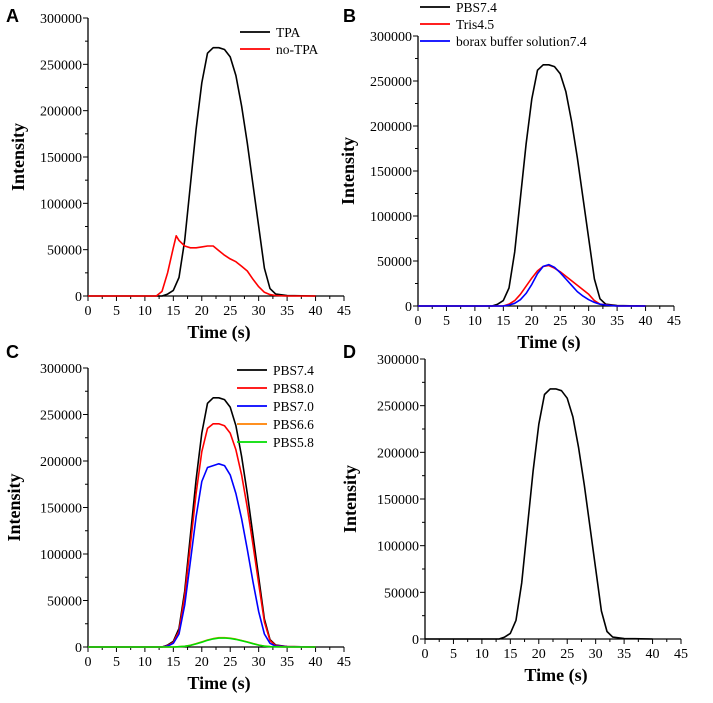 Image resolution: width=713 pixels, height=703 pixels. Describe the element at coordinates (391, 127) in the screenshot. I see `y-tick-label: 200000` at that location.